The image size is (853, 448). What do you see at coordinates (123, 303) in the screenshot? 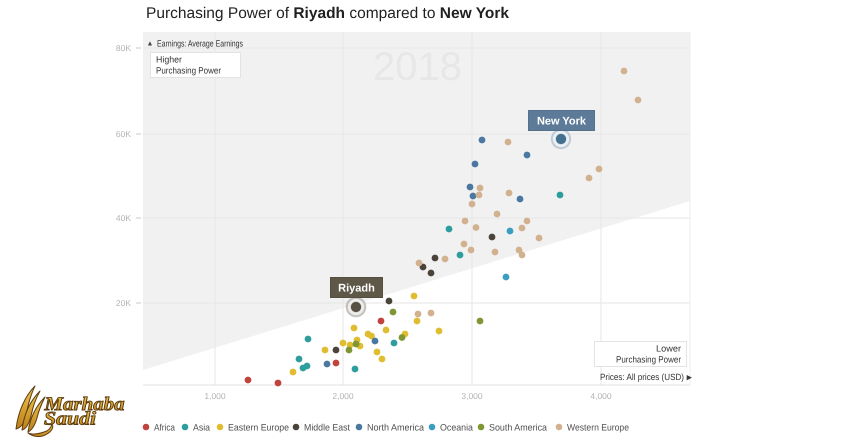
I see `svg-text: 20K` at bounding box center [123, 303].